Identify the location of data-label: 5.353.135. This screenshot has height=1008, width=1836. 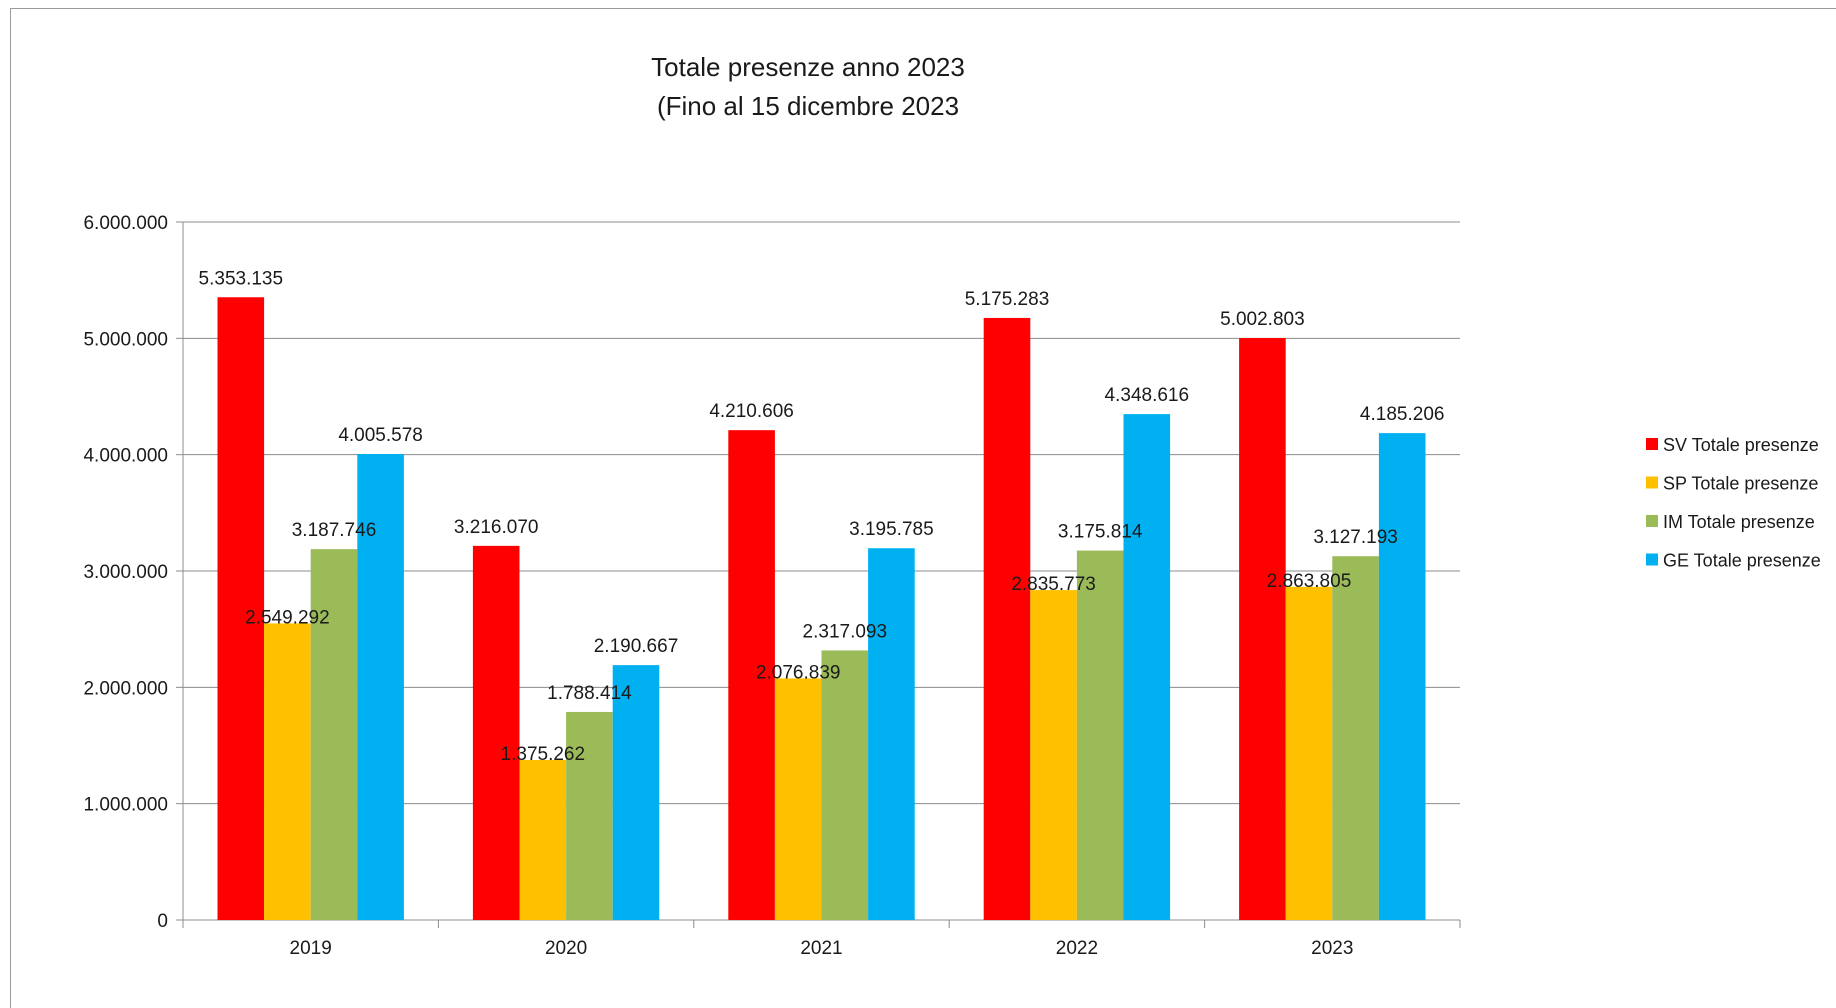
(241, 278).